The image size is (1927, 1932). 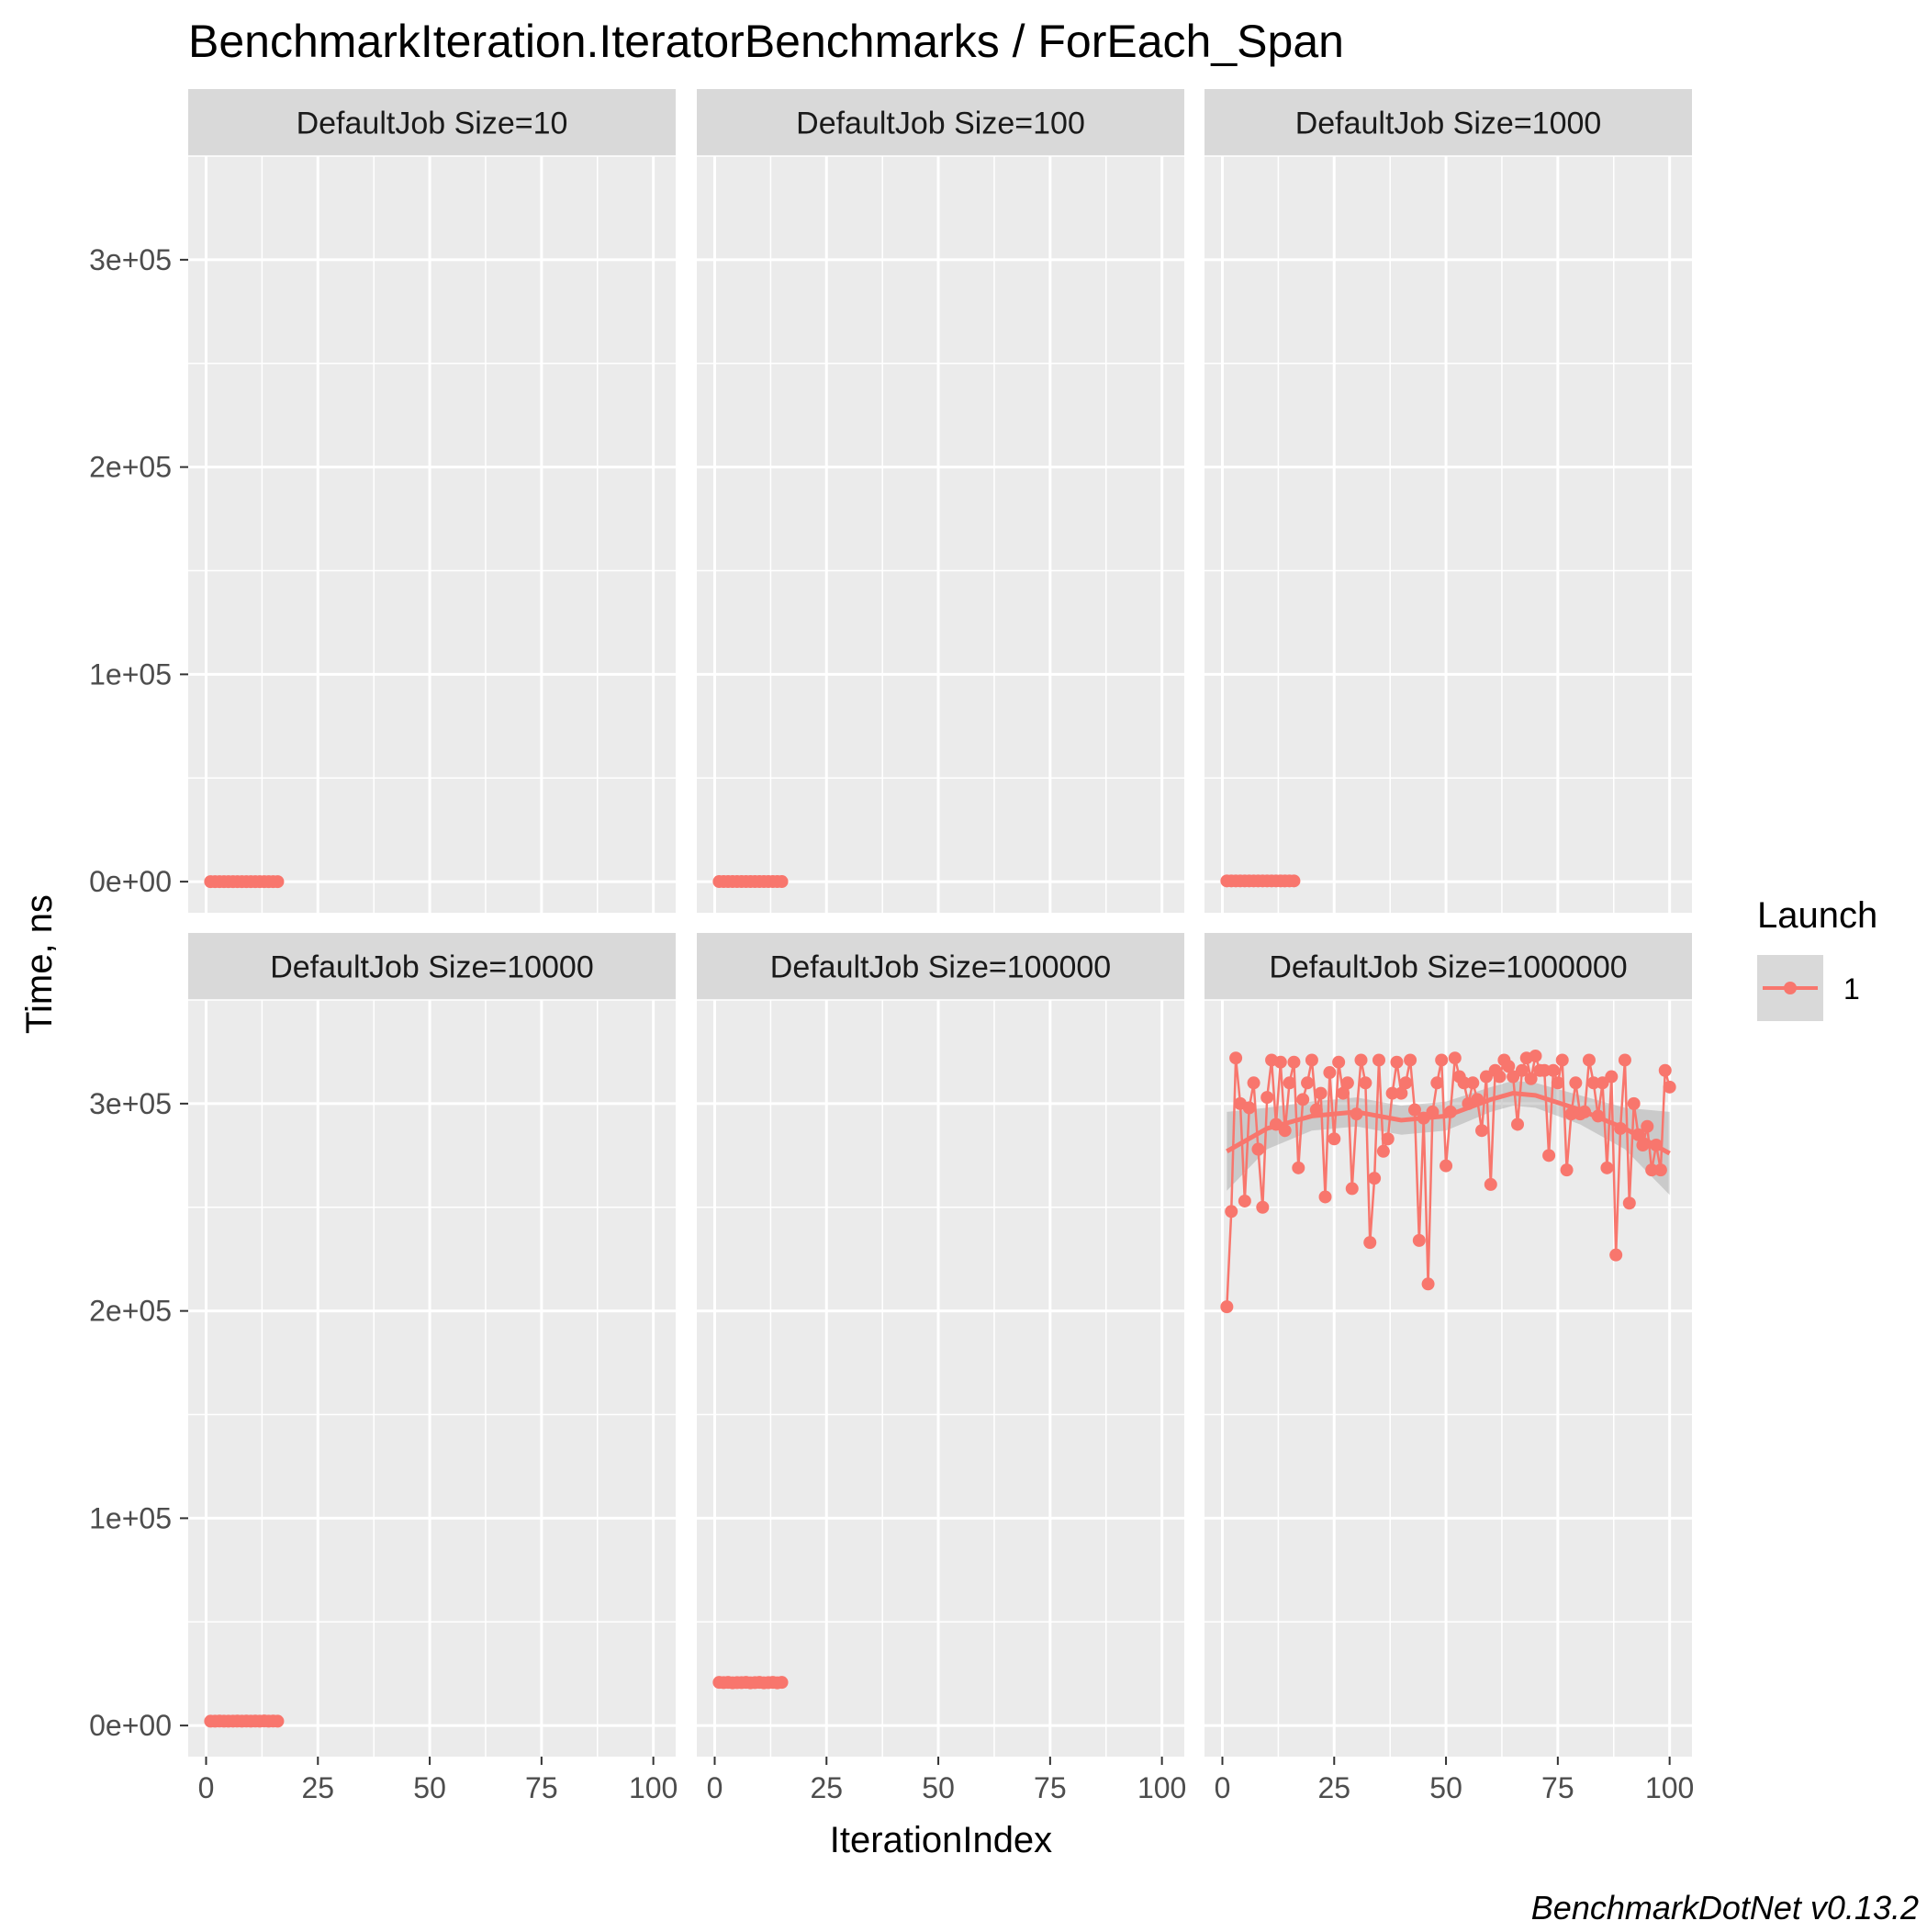 What do you see at coordinates (1449, 124) in the screenshot?
I see `facet-strip-label: DefaultJob Size=1000` at bounding box center [1449, 124].